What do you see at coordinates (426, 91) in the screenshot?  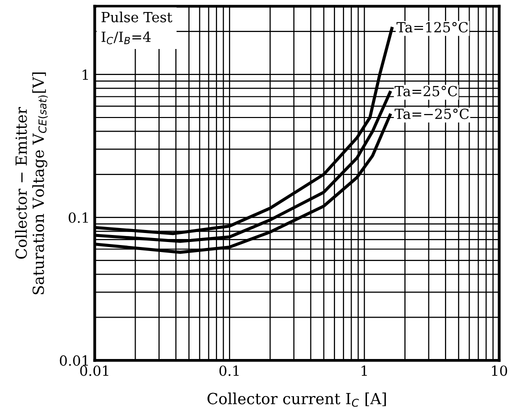 I see `series-label: Ta=25°C` at bounding box center [426, 91].